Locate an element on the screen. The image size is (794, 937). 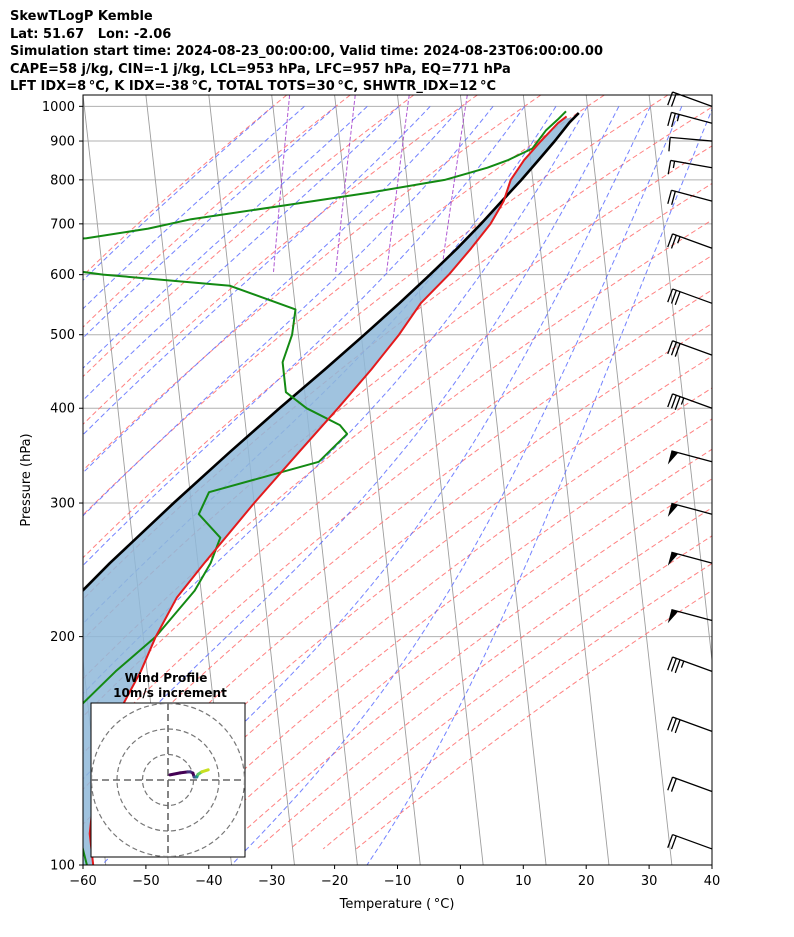
title-location: Lat: 51.67 Lon: -2.06 is located at coordinates (91, 34).